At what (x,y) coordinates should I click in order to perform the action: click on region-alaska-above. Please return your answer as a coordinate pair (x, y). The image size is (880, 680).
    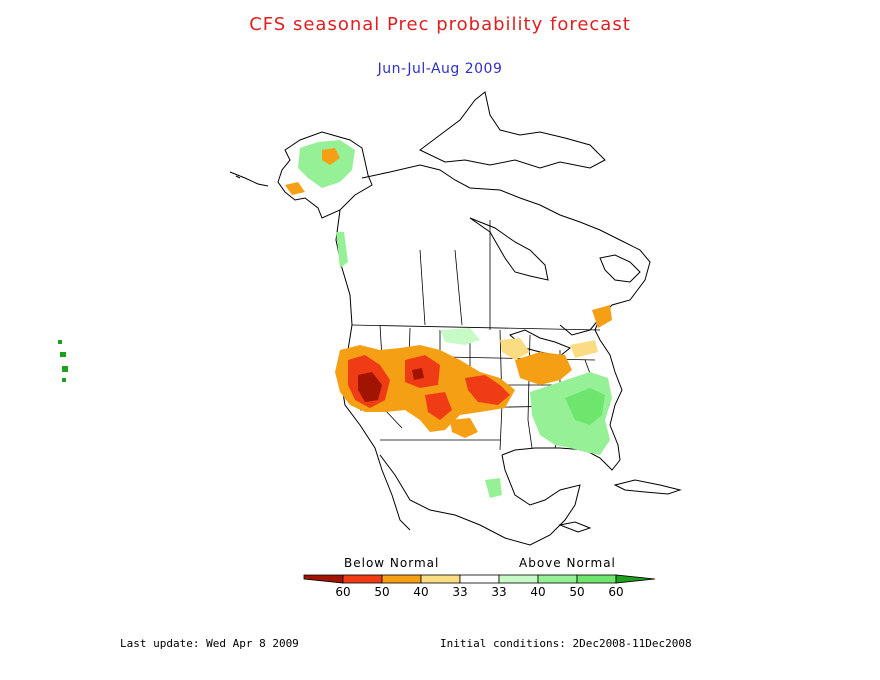
    Looking at the image, I should click on (326, 164).